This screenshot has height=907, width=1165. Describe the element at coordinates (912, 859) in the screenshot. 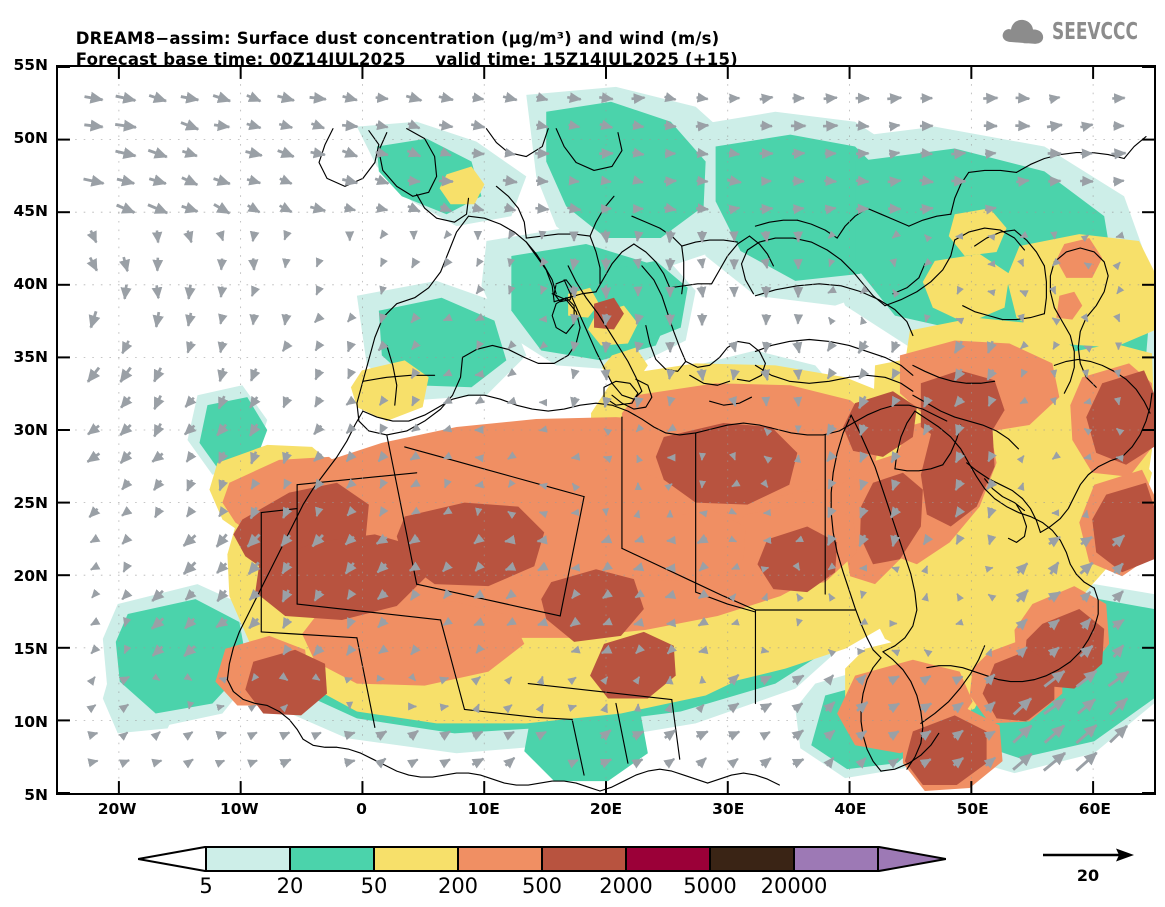

I see `colorbar-over-cap` at that location.